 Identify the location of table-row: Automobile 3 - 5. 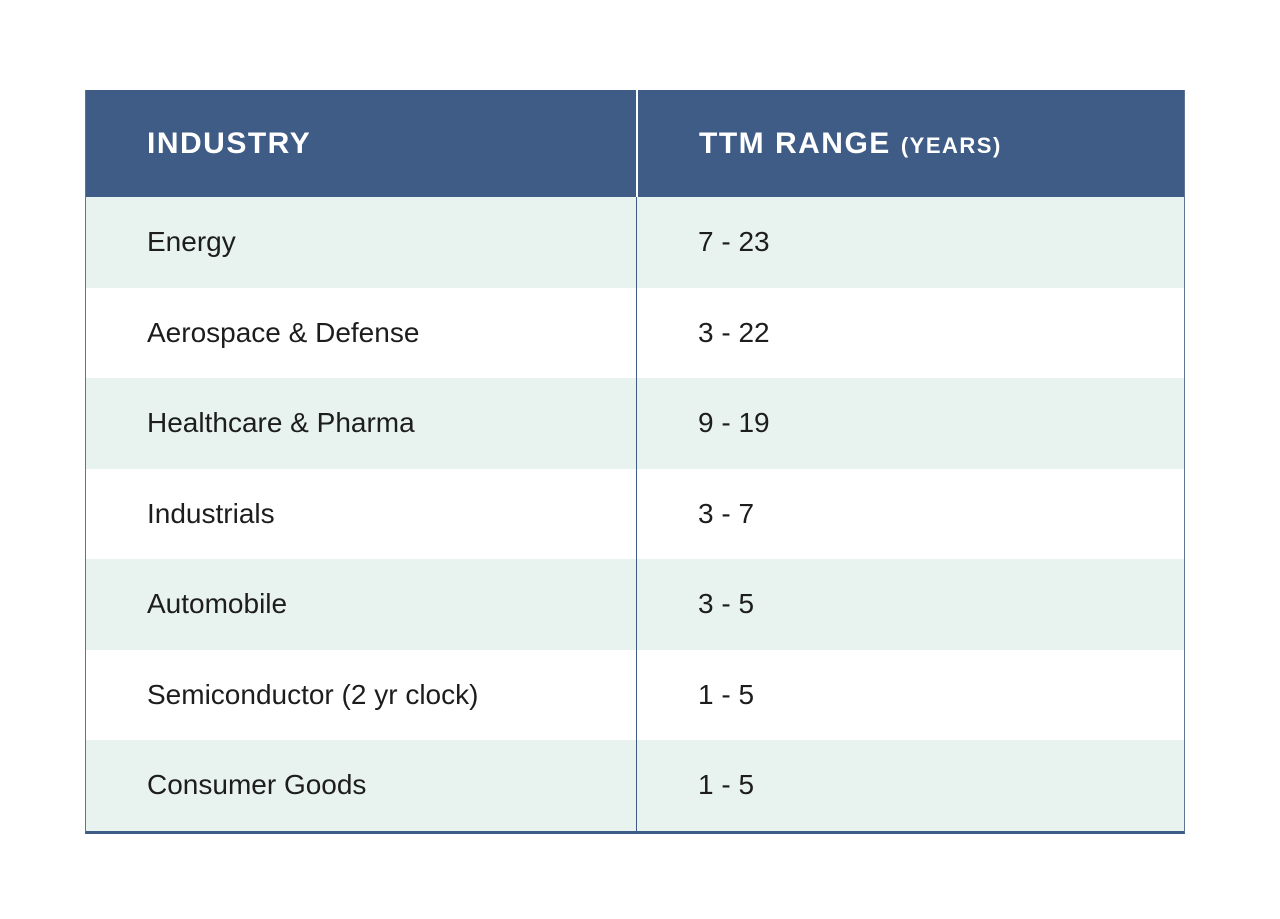
(635, 604).